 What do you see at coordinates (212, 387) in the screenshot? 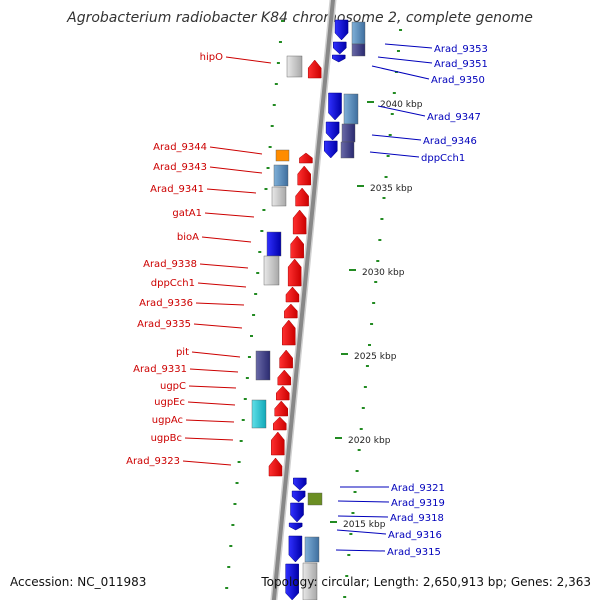
I see `leader-line-ugpc` at bounding box center [212, 387].